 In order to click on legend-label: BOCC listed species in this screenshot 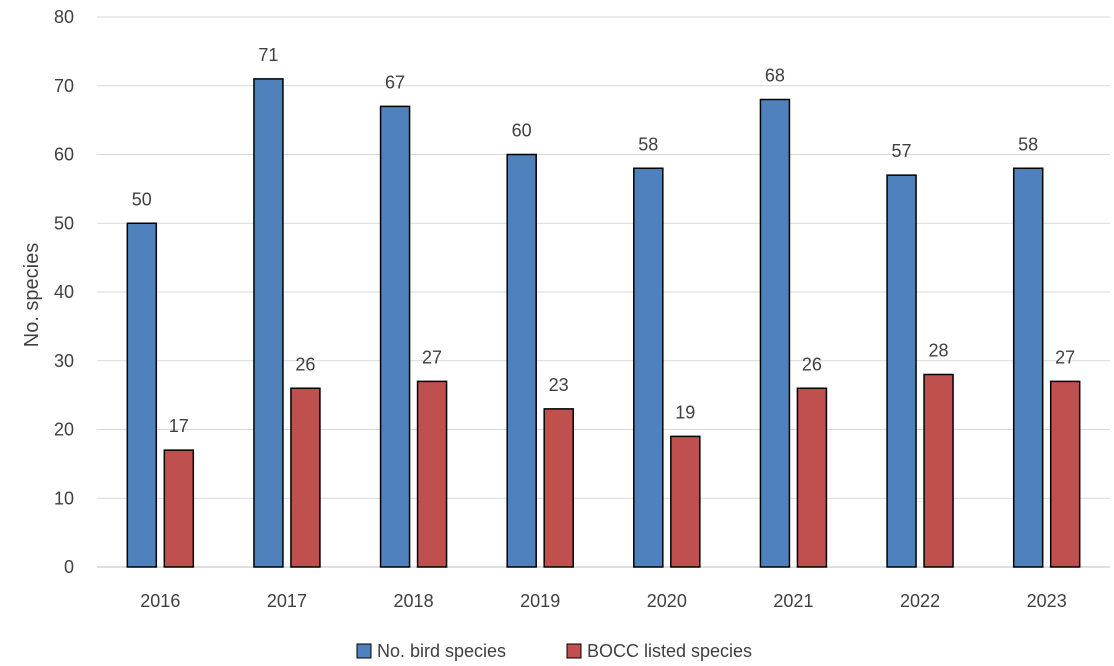, I will do `click(669, 651)`.